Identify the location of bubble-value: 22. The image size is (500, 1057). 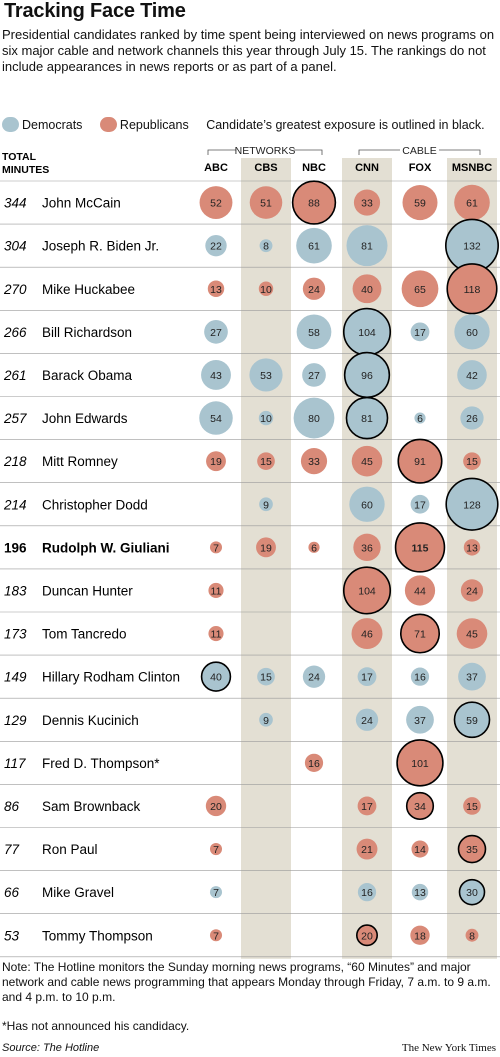
(216, 247).